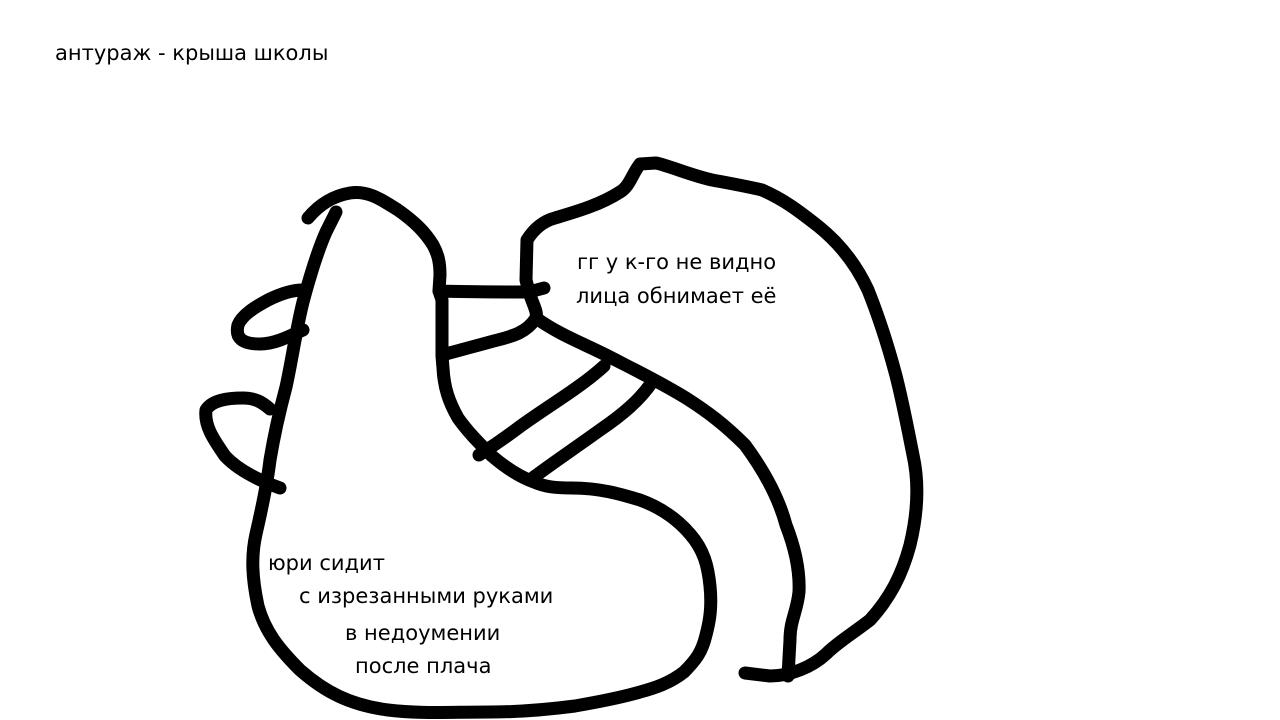 The width and height of the screenshot is (1280, 720). I want to click on yuri-lower-hand, so click(243, 443).